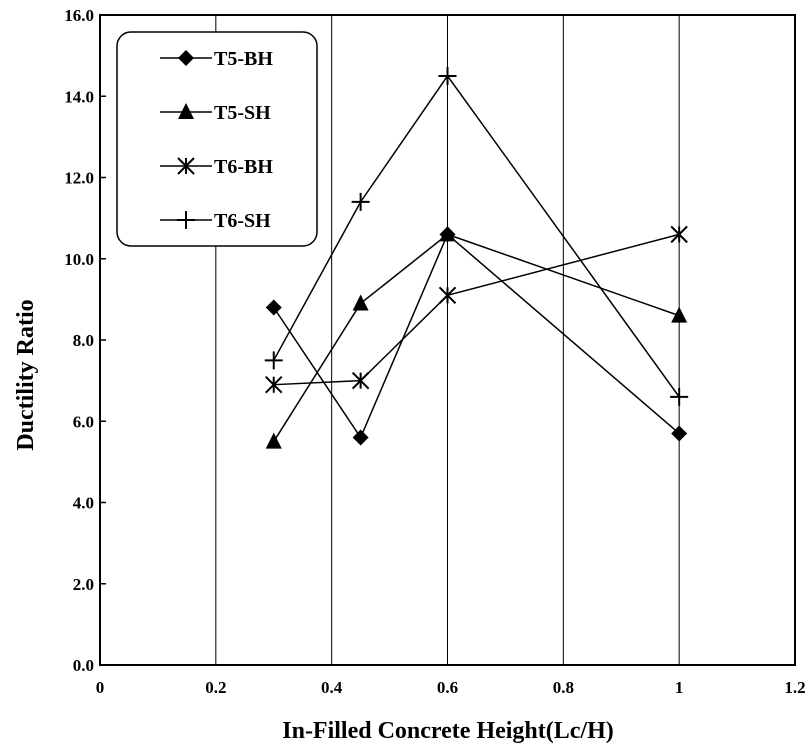 Image resolution: width=805 pixels, height=749 pixels. Describe the element at coordinates (215, 687) in the screenshot. I see `x-tick-label: 0.2` at that location.